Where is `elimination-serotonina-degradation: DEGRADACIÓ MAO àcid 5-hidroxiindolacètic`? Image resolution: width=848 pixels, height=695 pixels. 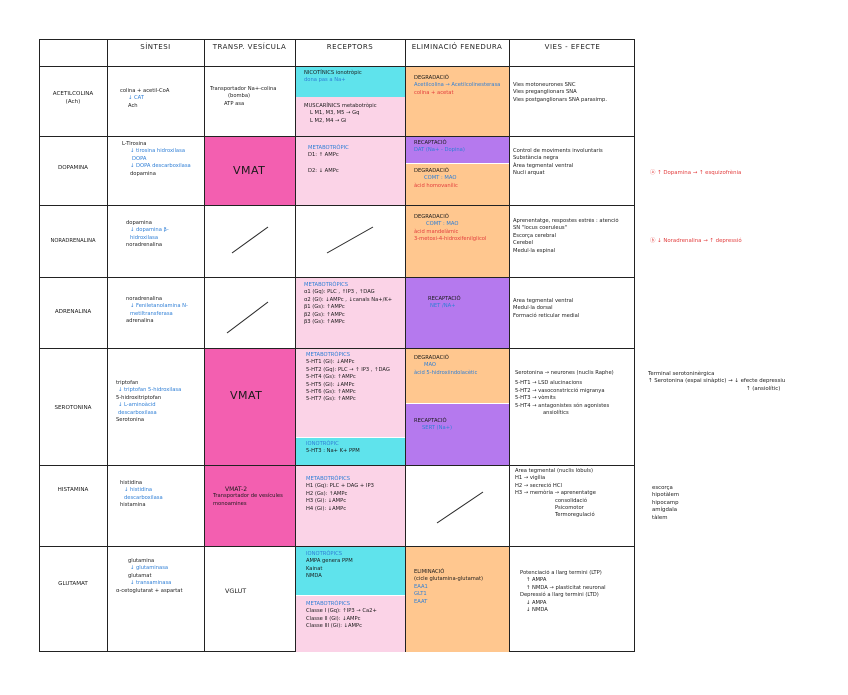
elimination-serotonina-degradation: DEGRADACIÓ MAO àcid 5-hidroxiindolacètic is located at coordinates (457, 376).